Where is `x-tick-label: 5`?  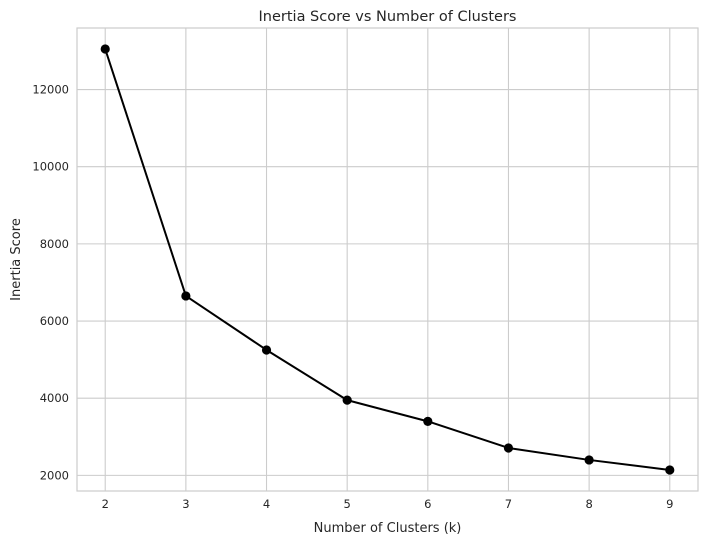 x-tick-label: 5 is located at coordinates (347, 504).